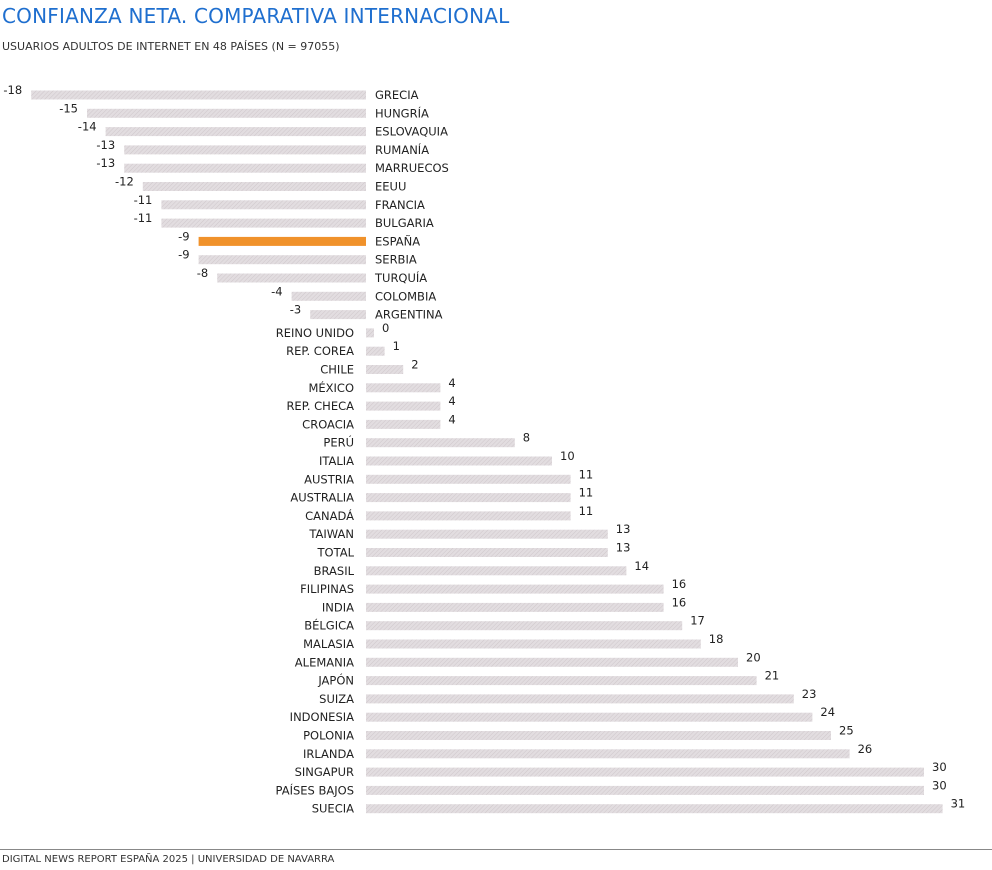 The width and height of the screenshot is (992, 870). What do you see at coordinates (533, 644) in the screenshot?
I see `bar-malasia` at bounding box center [533, 644].